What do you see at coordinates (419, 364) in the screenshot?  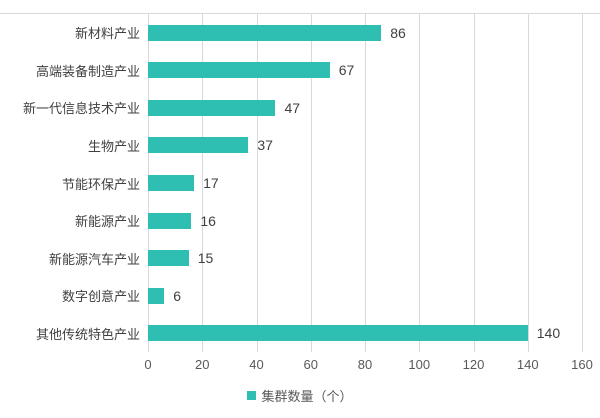 I see `x-tick-label: 100` at bounding box center [419, 364].